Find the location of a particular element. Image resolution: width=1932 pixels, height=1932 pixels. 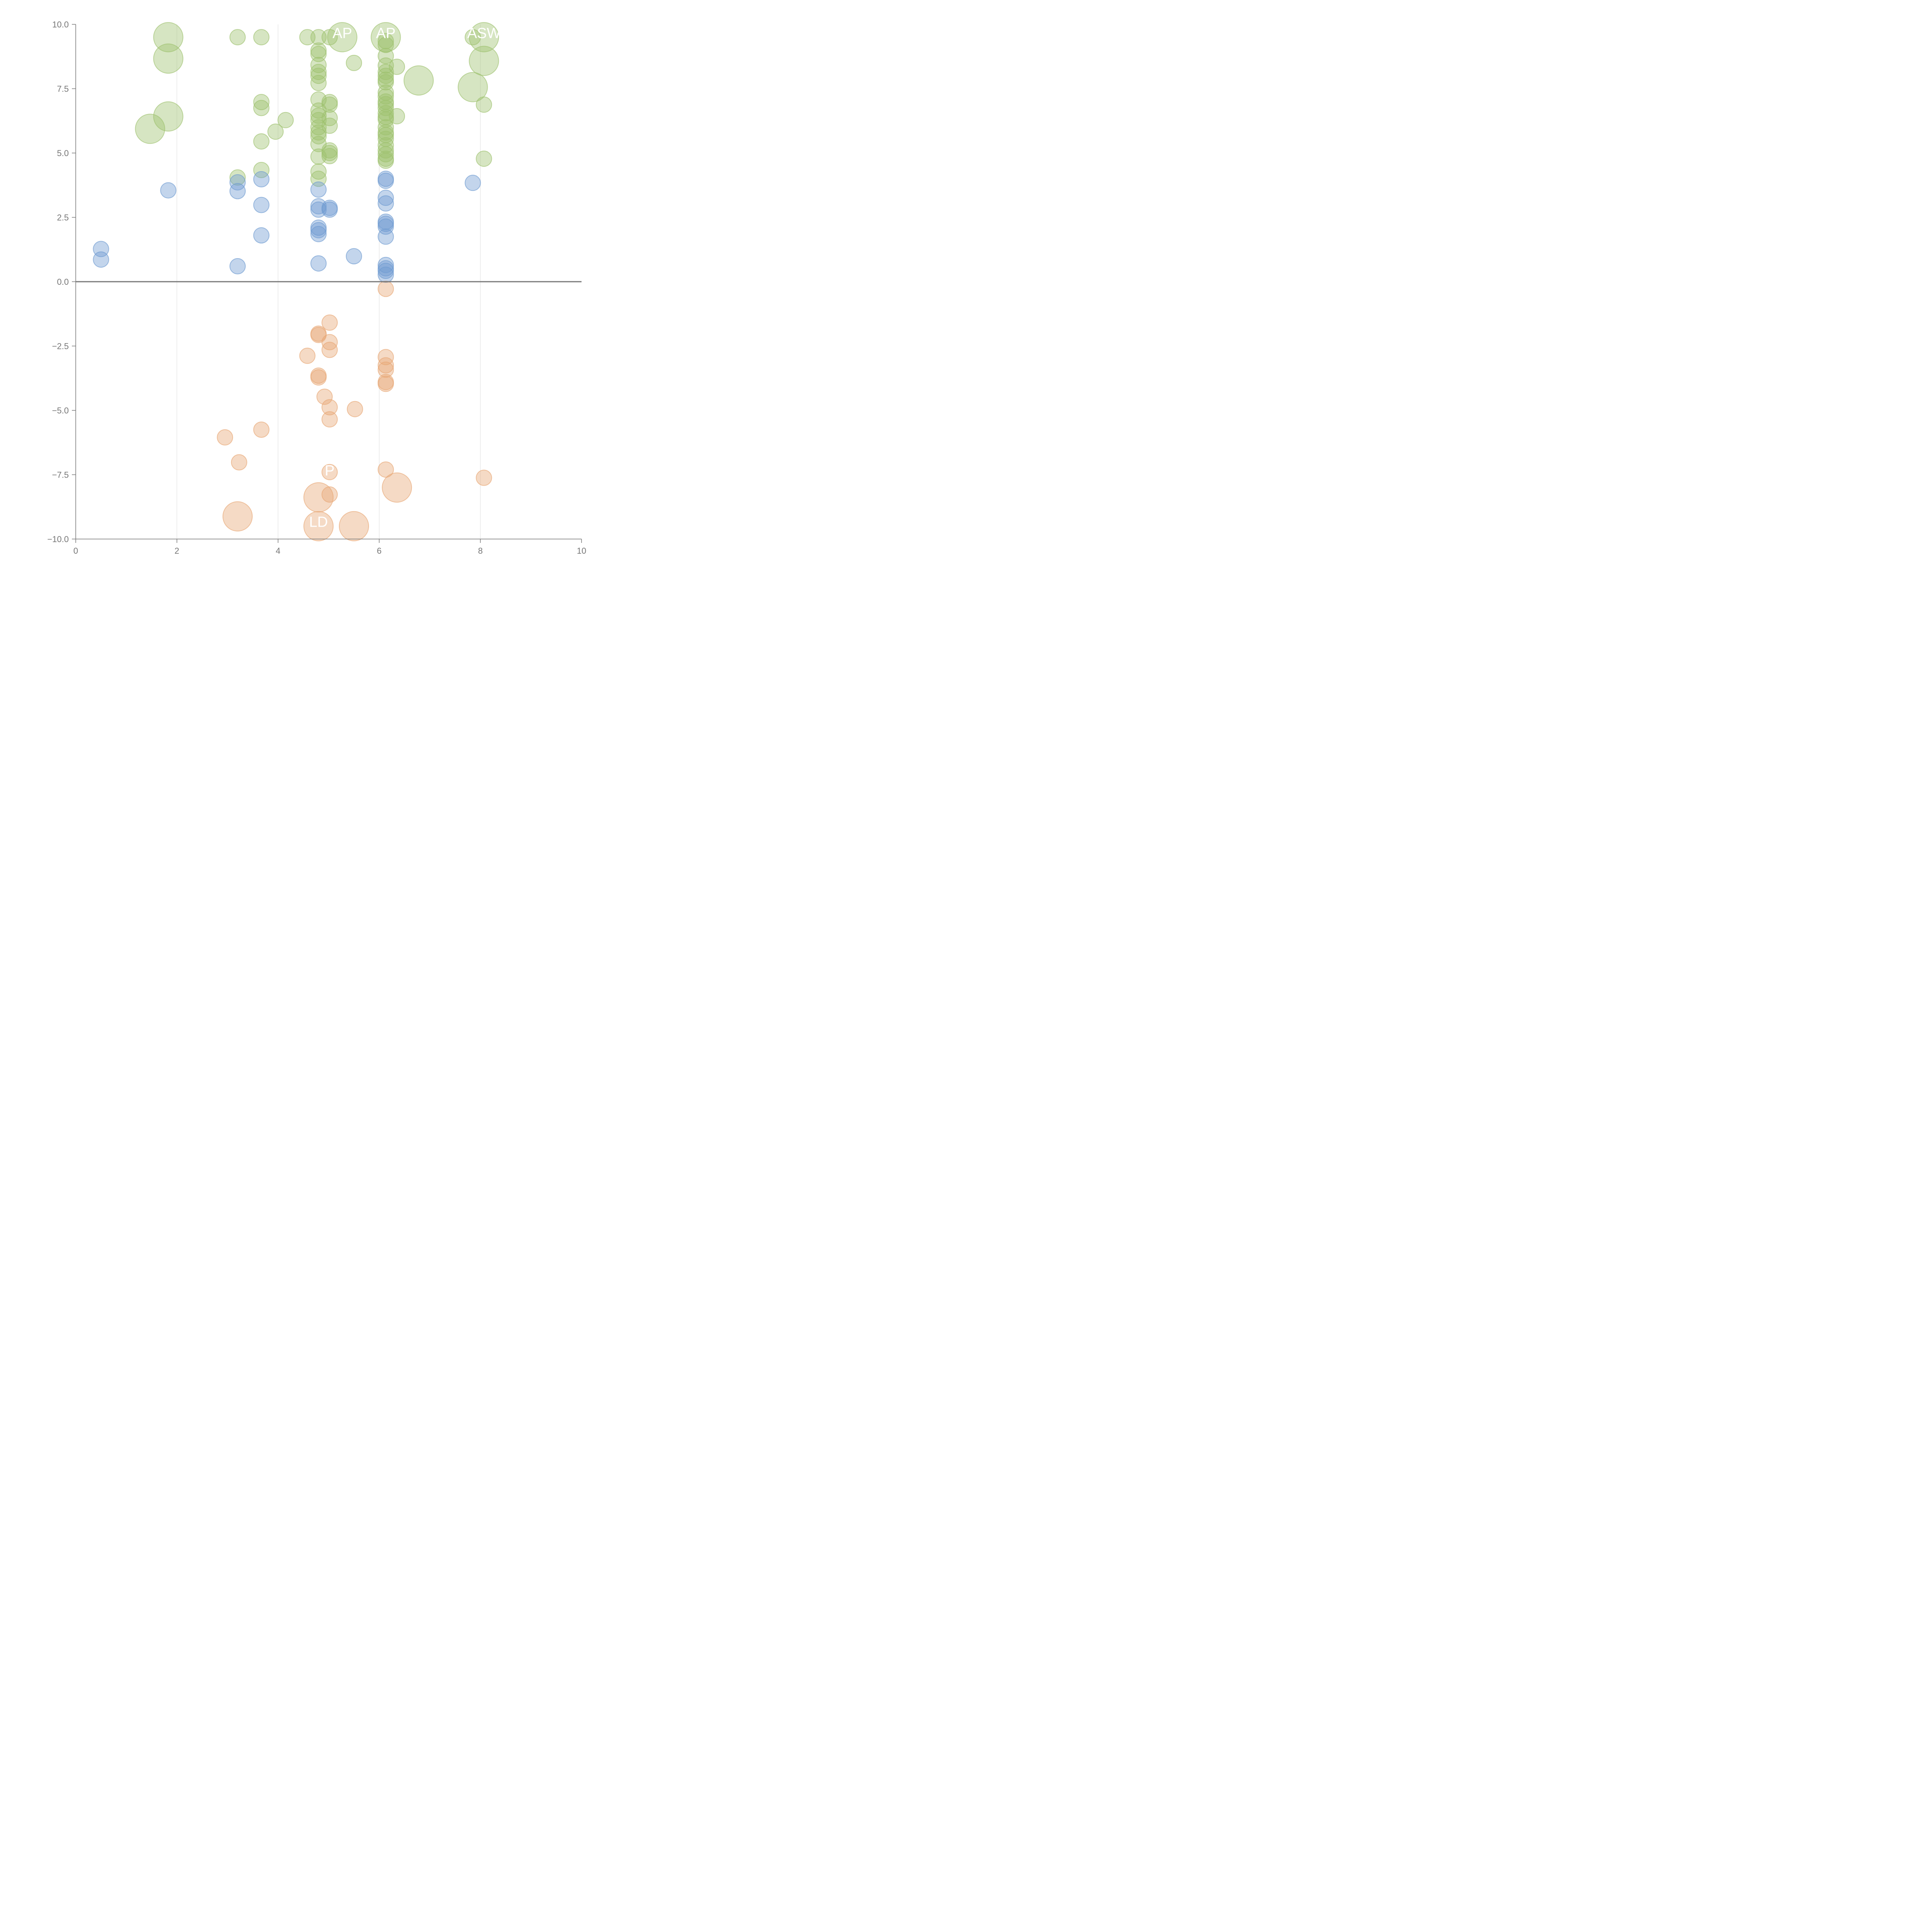

y-tick-label: 10.0 is located at coordinates (61, 25).